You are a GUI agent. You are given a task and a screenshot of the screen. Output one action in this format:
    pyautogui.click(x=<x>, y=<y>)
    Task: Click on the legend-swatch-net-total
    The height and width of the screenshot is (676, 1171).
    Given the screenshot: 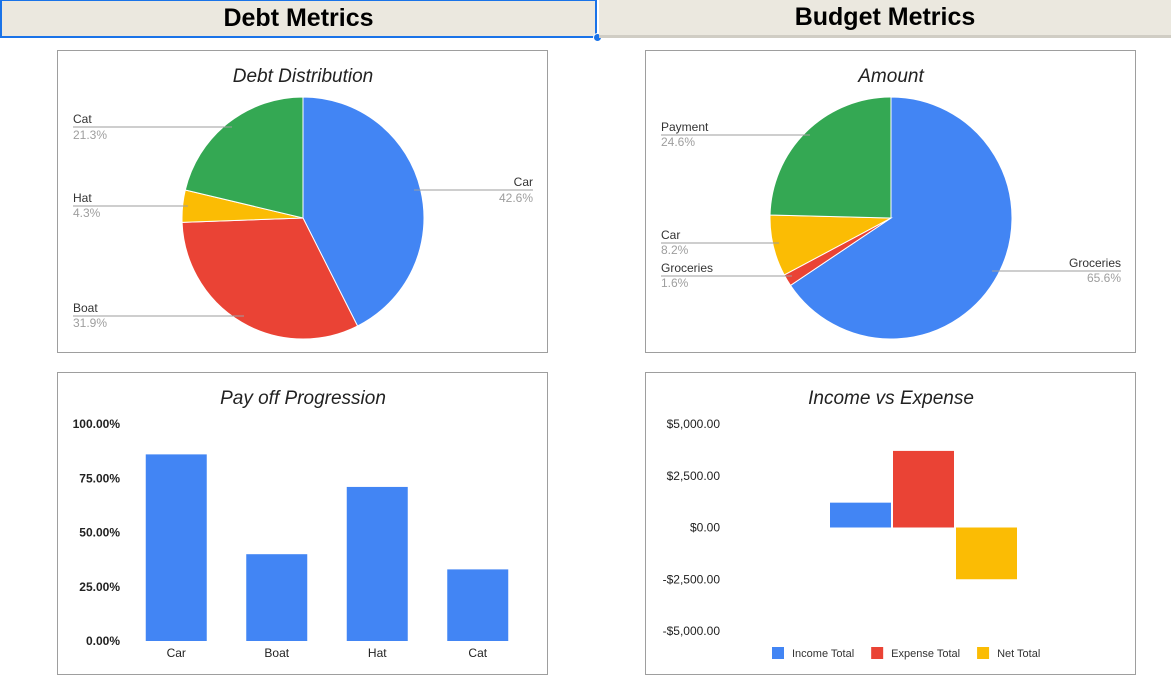 What is the action you would take?
    pyautogui.click(x=983, y=653)
    